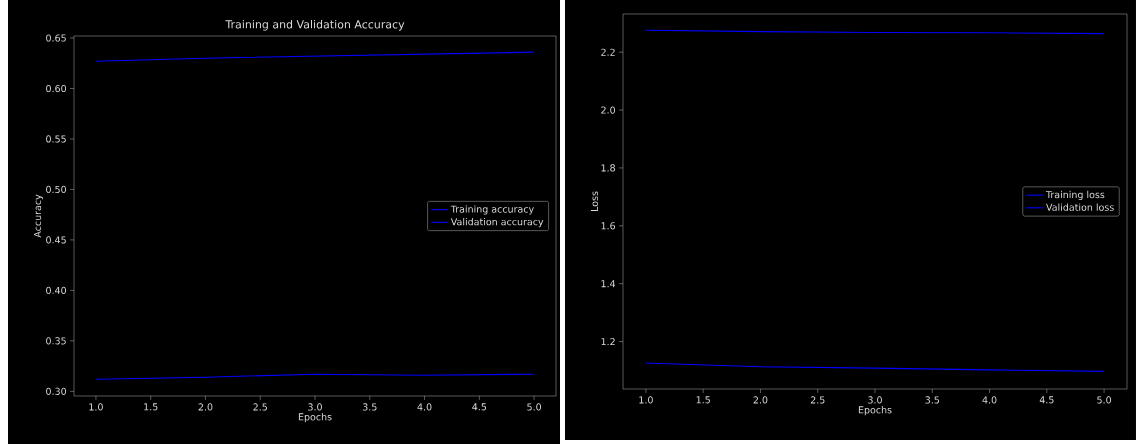 This screenshot has height=444, width=1136. Describe the element at coordinates (38, 216) in the screenshot. I see `y-axis-title: Accuracy` at that location.